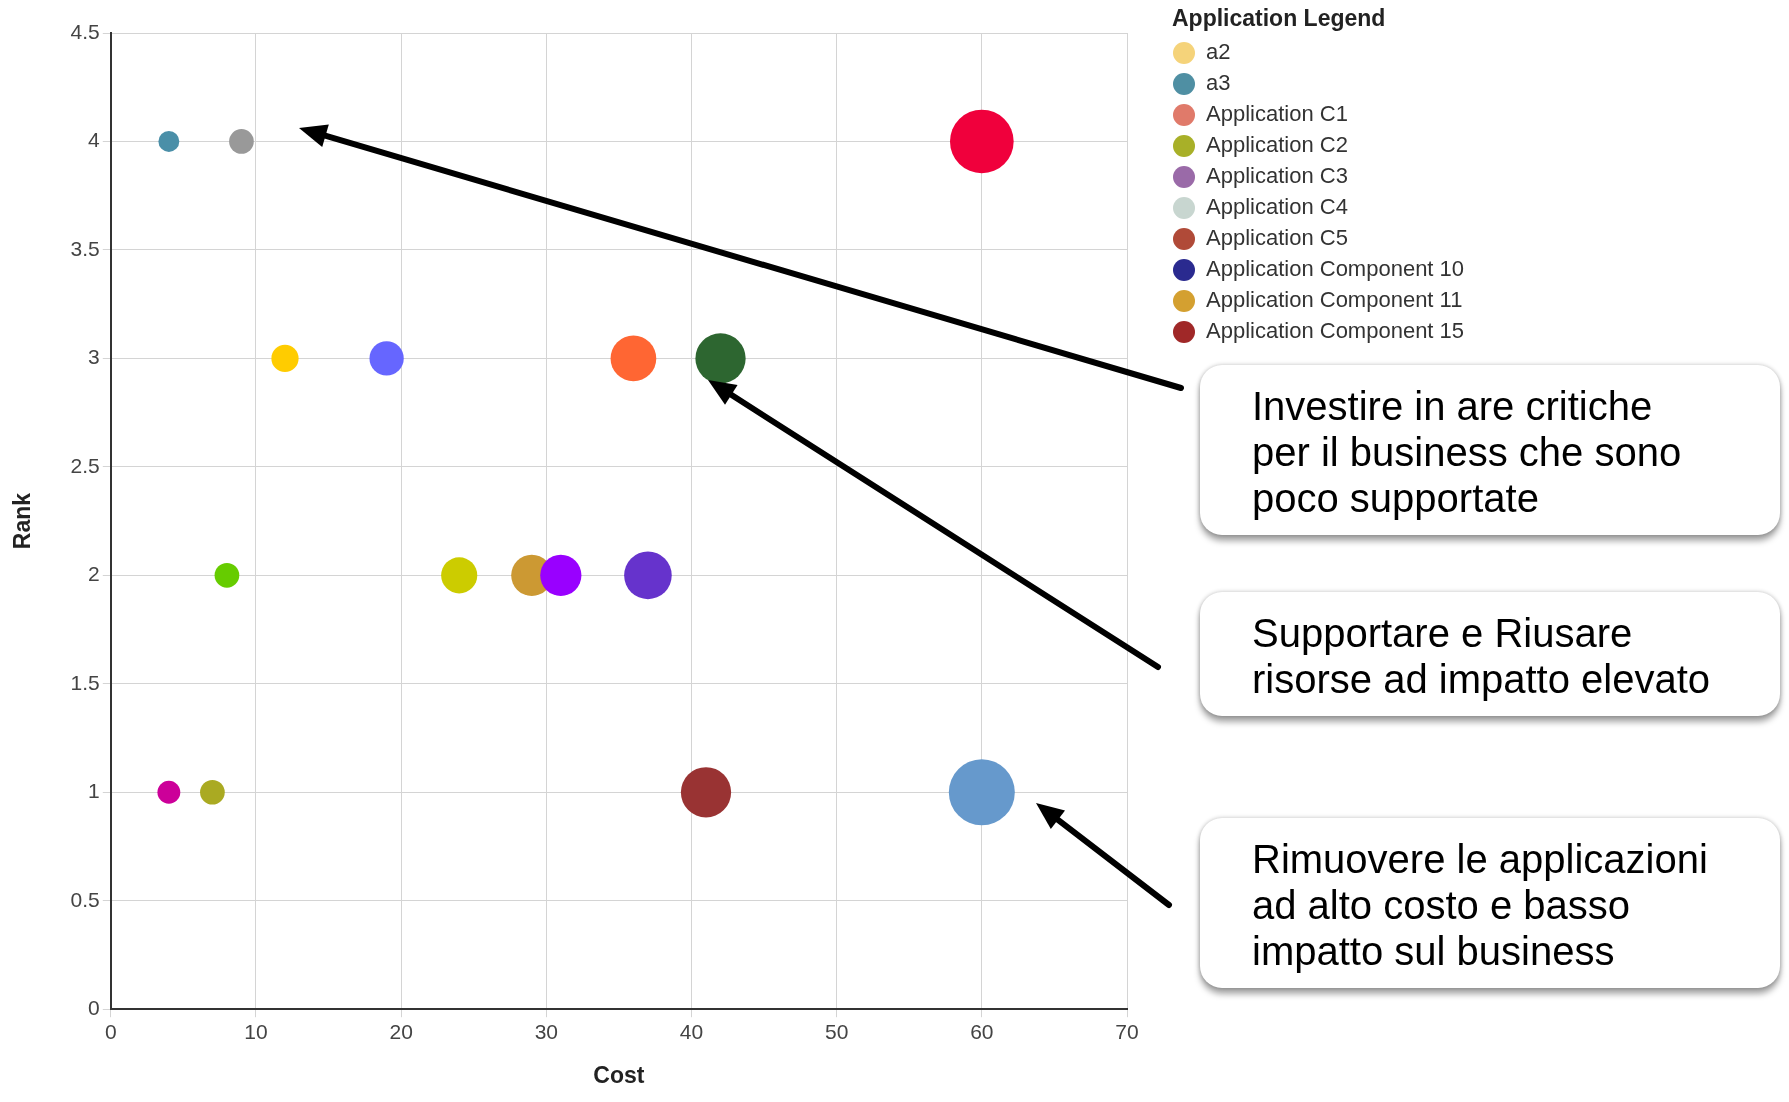 The height and width of the screenshot is (1102, 1789). What do you see at coordinates (836, 1031) in the screenshot?
I see `x-tick-label: 50` at bounding box center [836, 1031].